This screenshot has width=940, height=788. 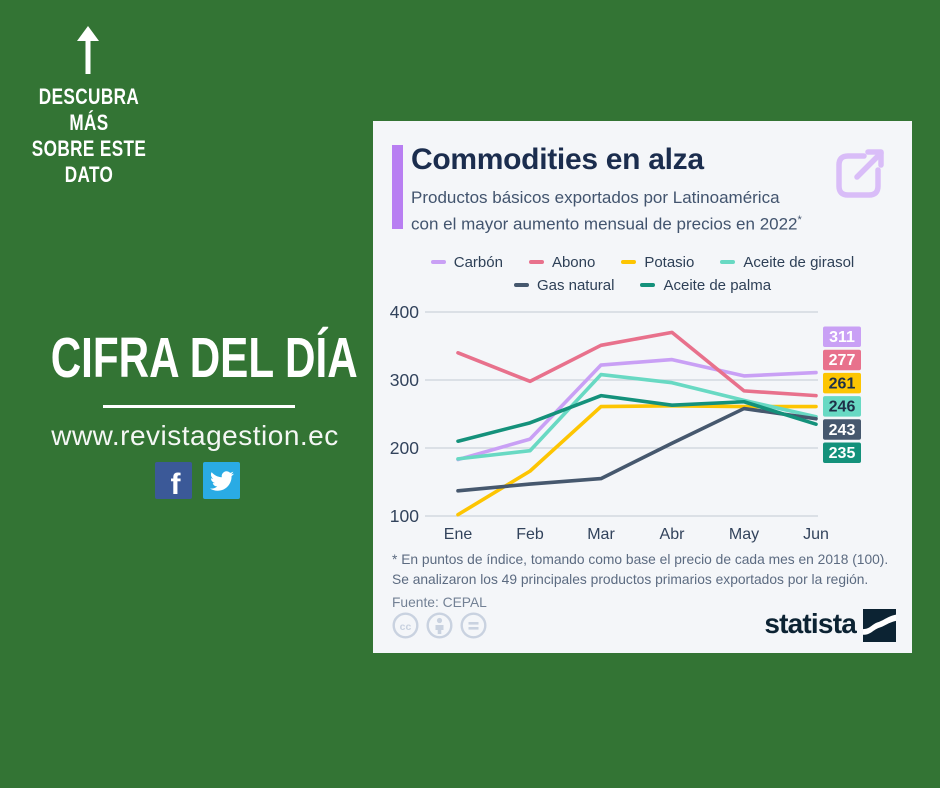 I want to click on social-icons: f, so click(x=197, y=481).